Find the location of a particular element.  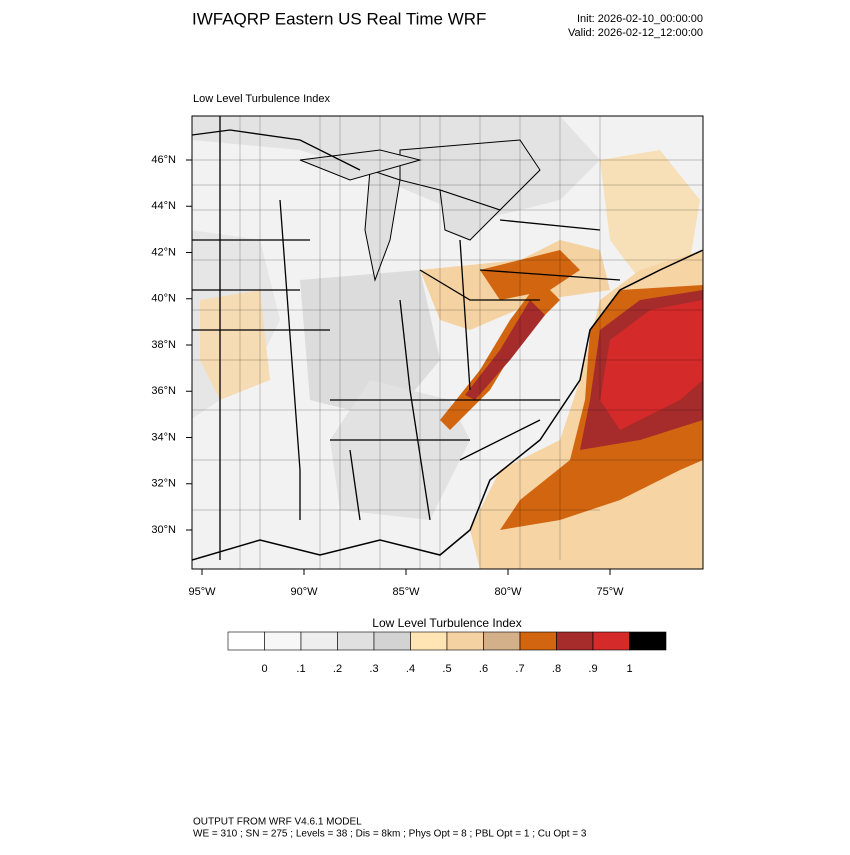

colorbar-label: .4 is located at coordinates (410, 669).